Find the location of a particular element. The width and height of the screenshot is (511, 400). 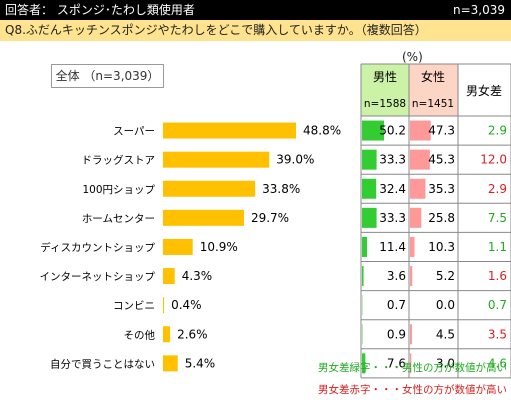

legend-red: 男女差赤字・・・女性の方が数値が高い is located at coordinates (412, 389).